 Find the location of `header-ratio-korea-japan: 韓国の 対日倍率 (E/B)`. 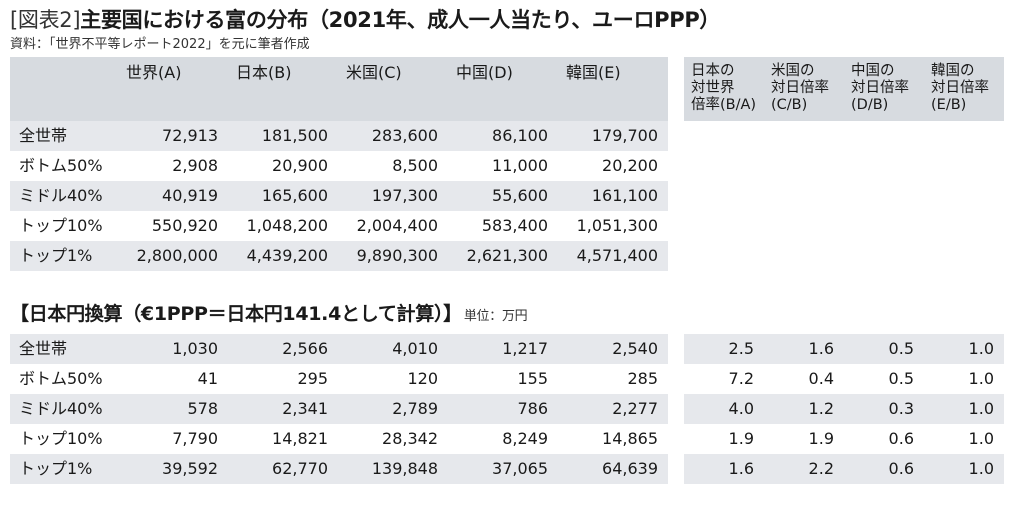

header-ratio-korea-japan: 韓国の 対日倍率 (E/B) is located at coordinates (964, 89).